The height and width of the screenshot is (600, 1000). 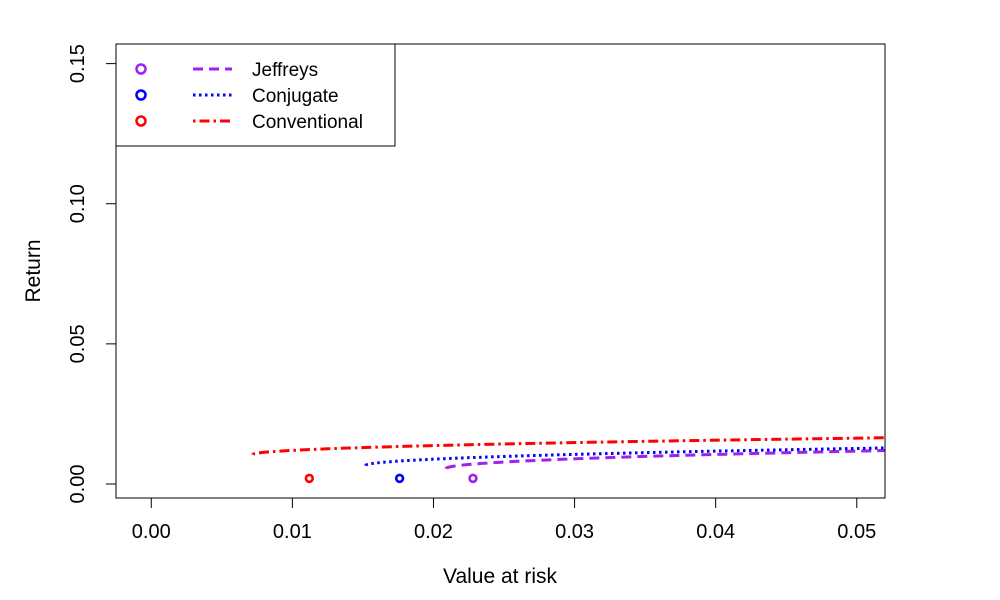 I want to click on series-line-conventional, so click(x=568, y=446).